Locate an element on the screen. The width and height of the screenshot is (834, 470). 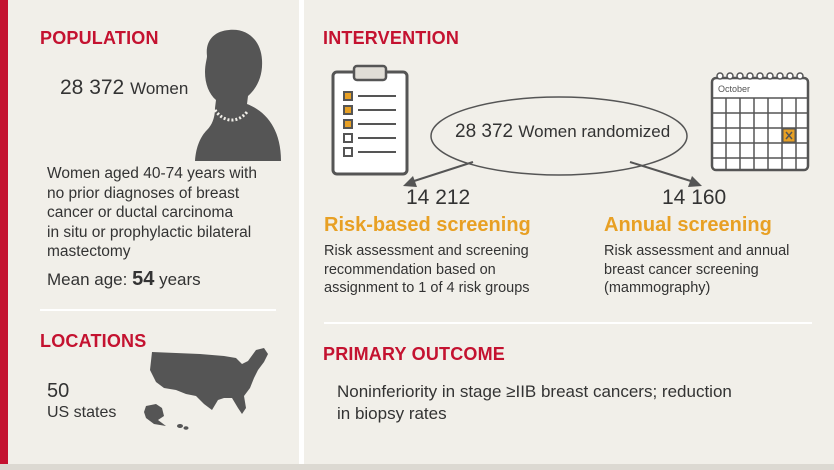
population-count-value: 28 372 is located at coordinates (92, 87).